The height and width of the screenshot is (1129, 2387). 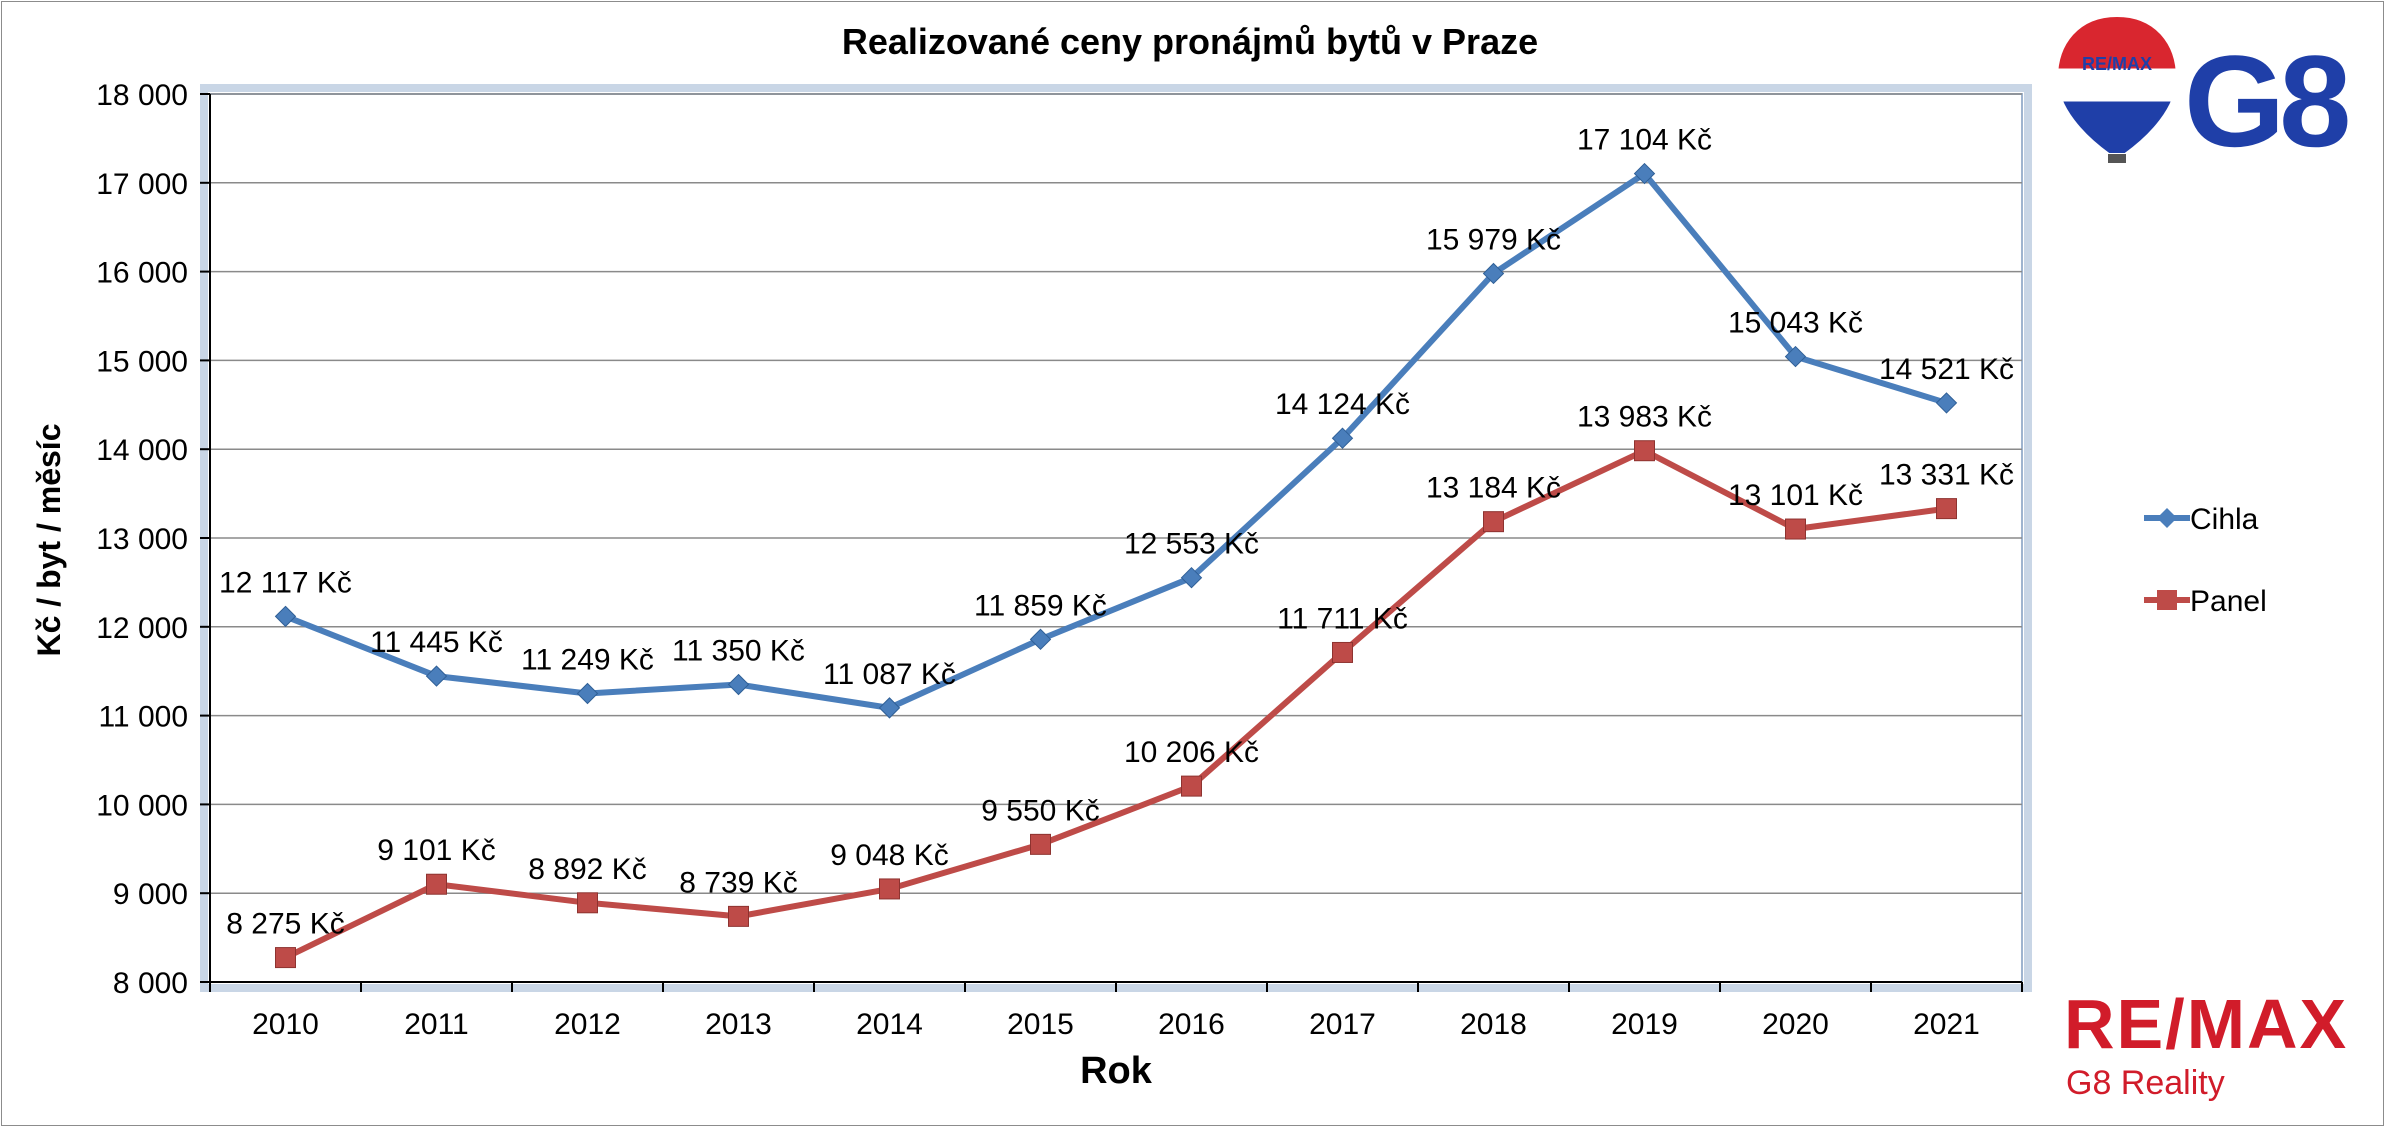 What do you see at coordinates (142, 361) in the screenshot?
I see `y-tick-label: 15 000` at bounding box center [142, 361].